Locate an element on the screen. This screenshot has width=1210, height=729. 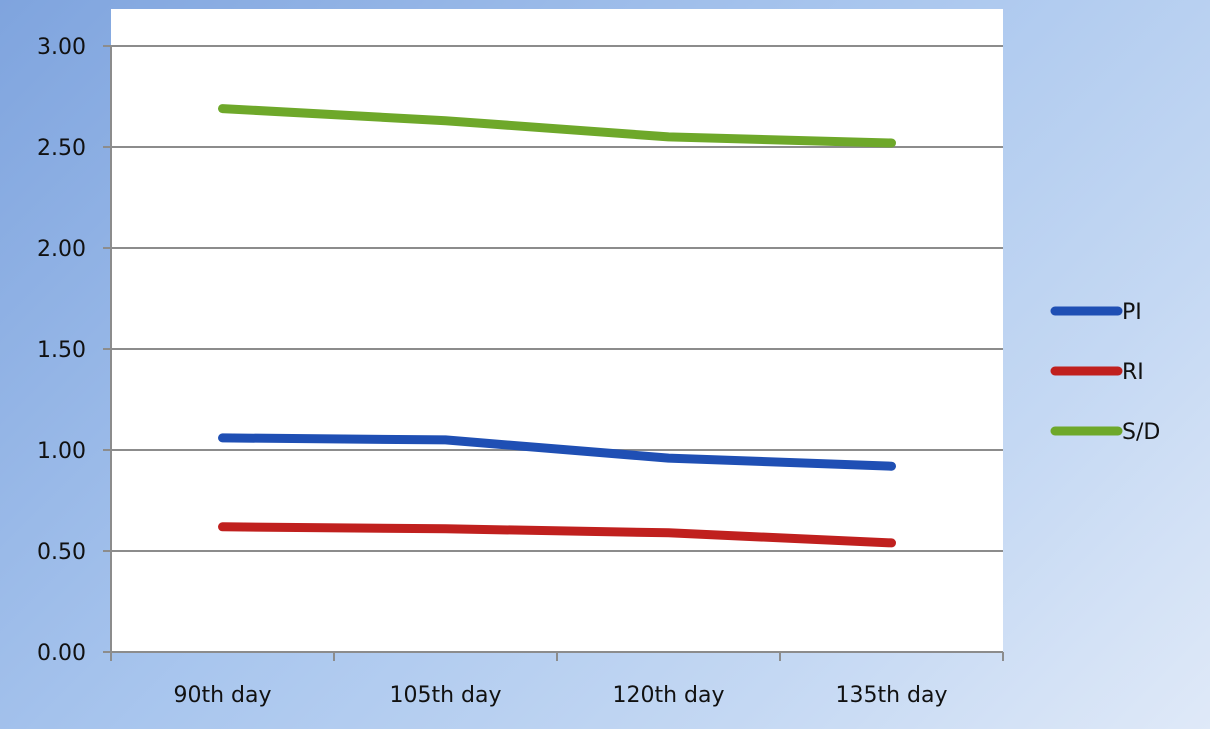
series-line-ri is located at coordinates (557, 535).